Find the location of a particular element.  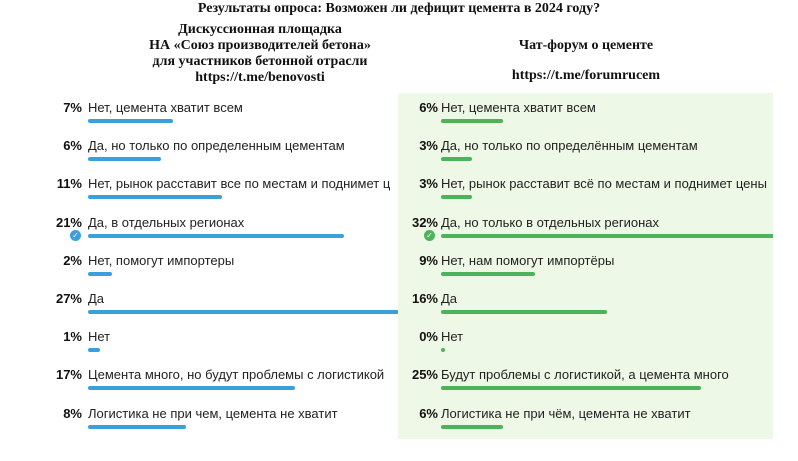

poll-option-label: Логистика не при чем, цемента не хватит is located at coordinates (213, 413).